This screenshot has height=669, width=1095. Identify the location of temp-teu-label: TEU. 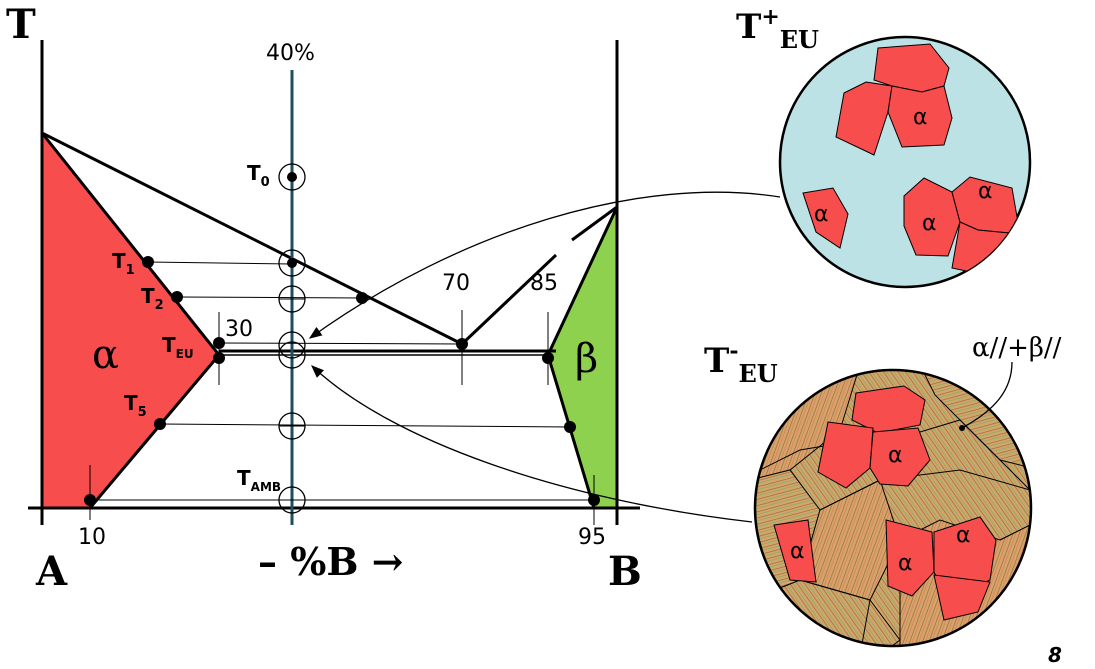
(178, 347).